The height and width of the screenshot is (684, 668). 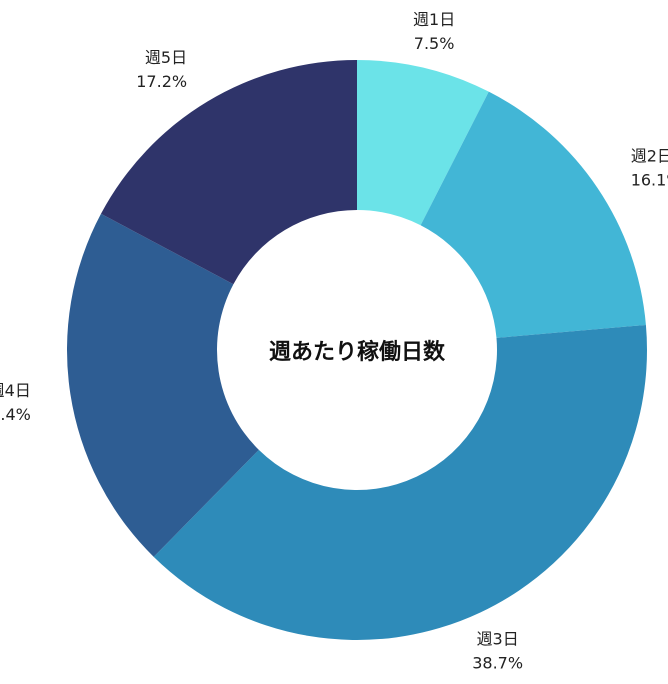 What do you see at coordinates (497, 663) in the screenshot?
I see `slice-value-label: 38.7%` at bounding box center [497, 663].